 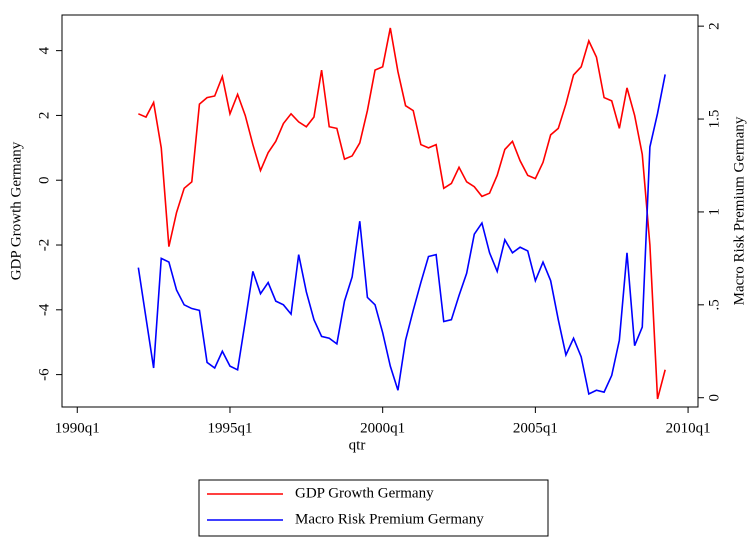 I want to click on x-tick-label: 1990q1, so click(x=77, y=428).